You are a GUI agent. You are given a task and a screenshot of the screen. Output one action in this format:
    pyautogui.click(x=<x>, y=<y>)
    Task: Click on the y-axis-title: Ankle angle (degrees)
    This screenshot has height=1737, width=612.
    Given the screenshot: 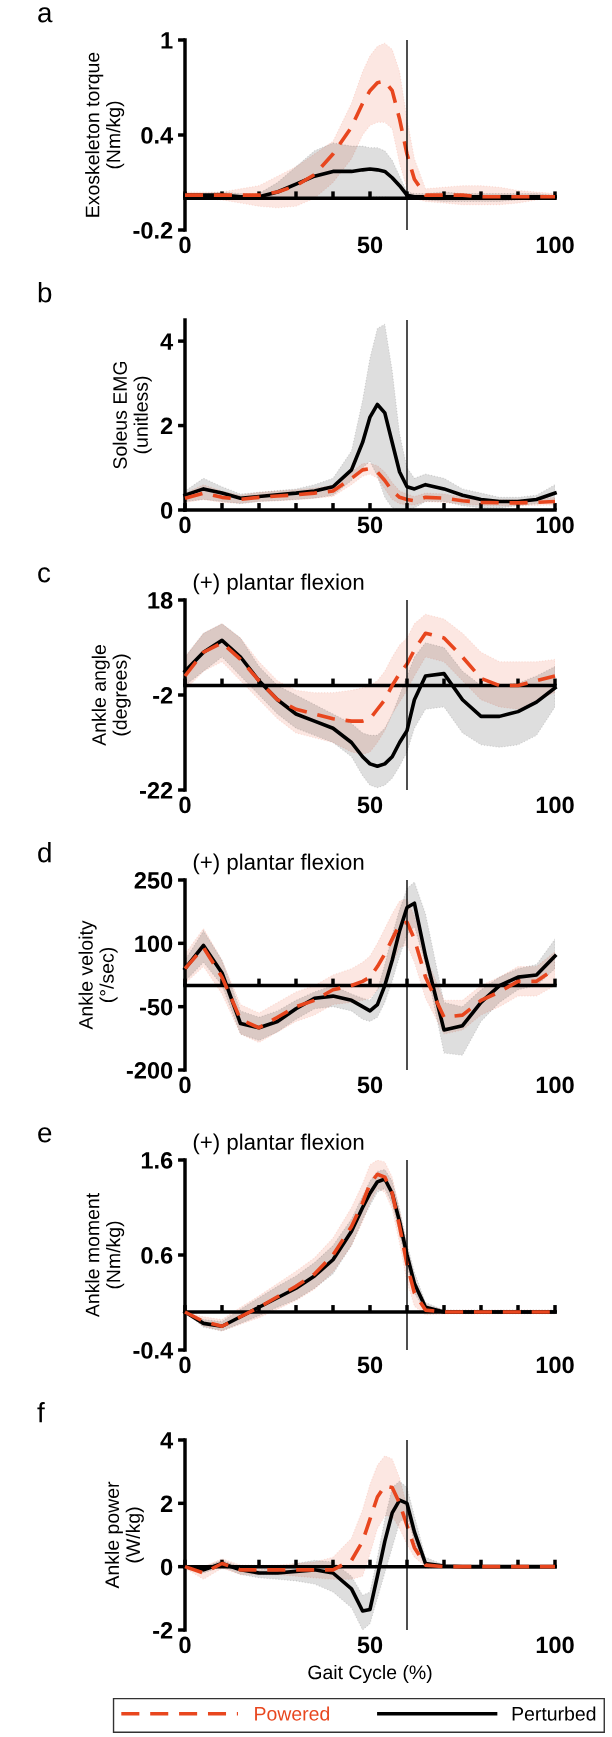 What is the action you would take?
    pyautogui.click(x=111, y=695)
    